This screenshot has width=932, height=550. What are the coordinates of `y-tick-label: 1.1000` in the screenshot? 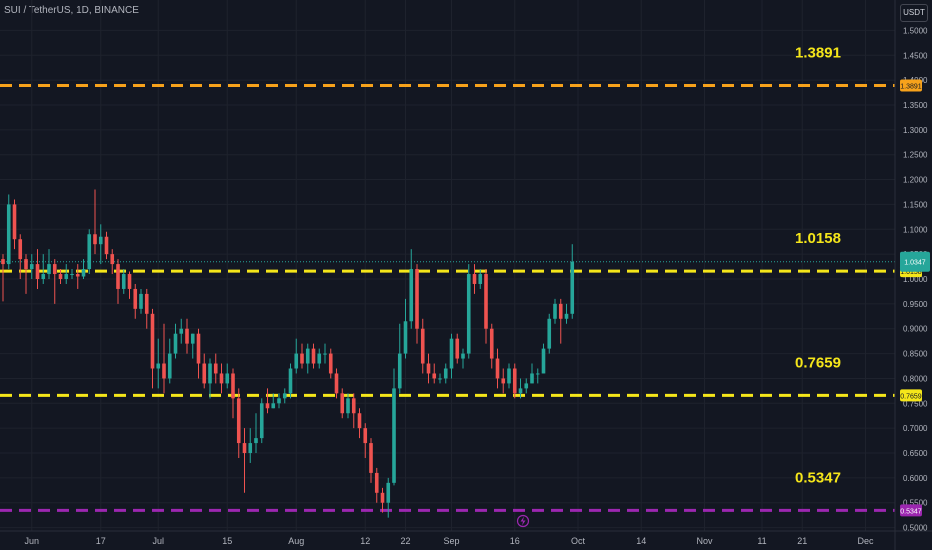 It's located at (915, 229).